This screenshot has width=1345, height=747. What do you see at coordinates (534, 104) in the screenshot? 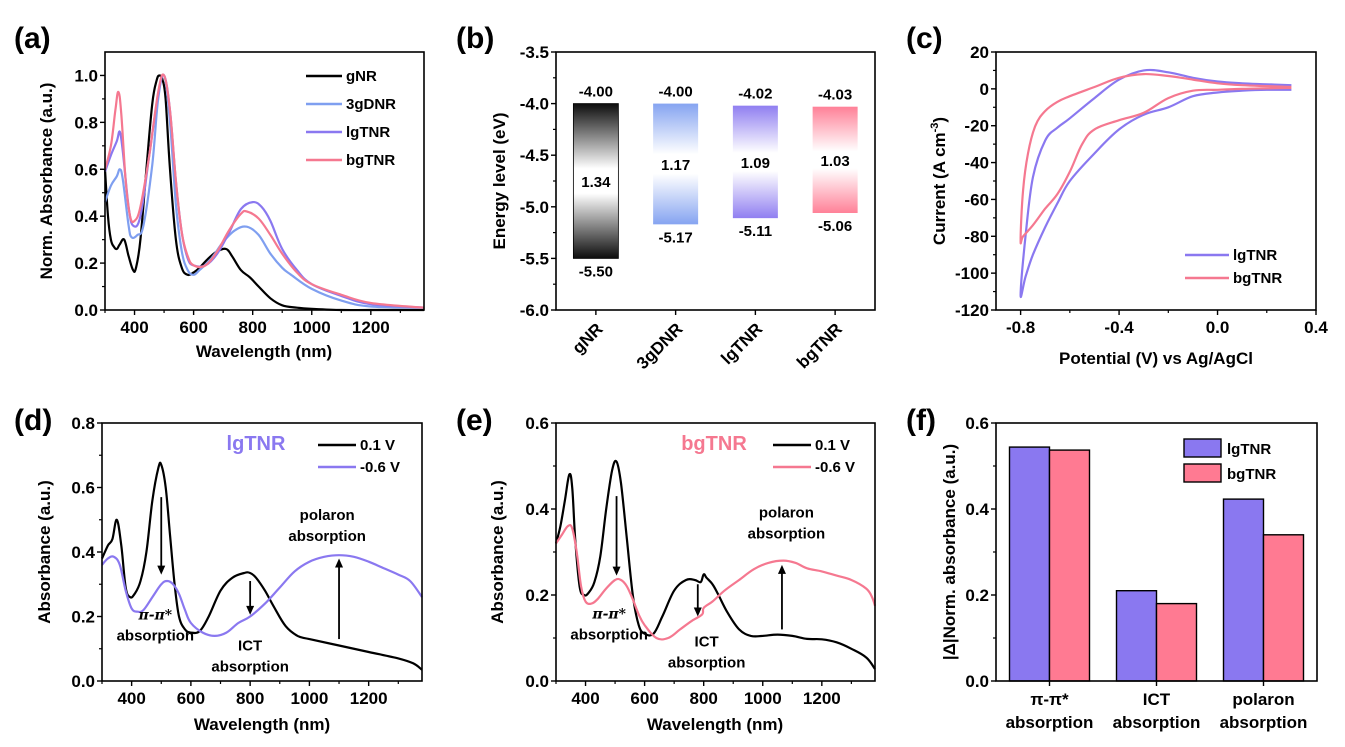
I see `y-tick-label-b: -4.0` at bounding box center [534, 104].